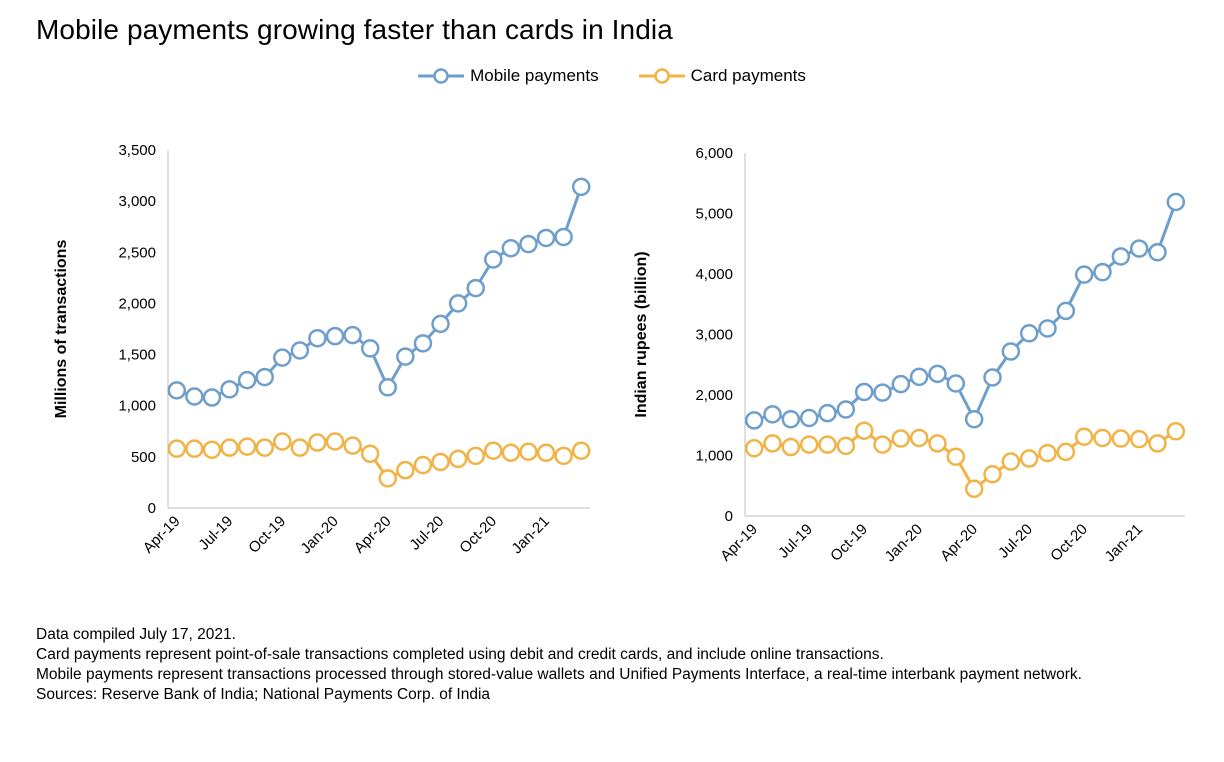 The height and width of the screenshot is (762, 1224). I want to click on y-axis-title: Millions of transactions, so click(61, 329).